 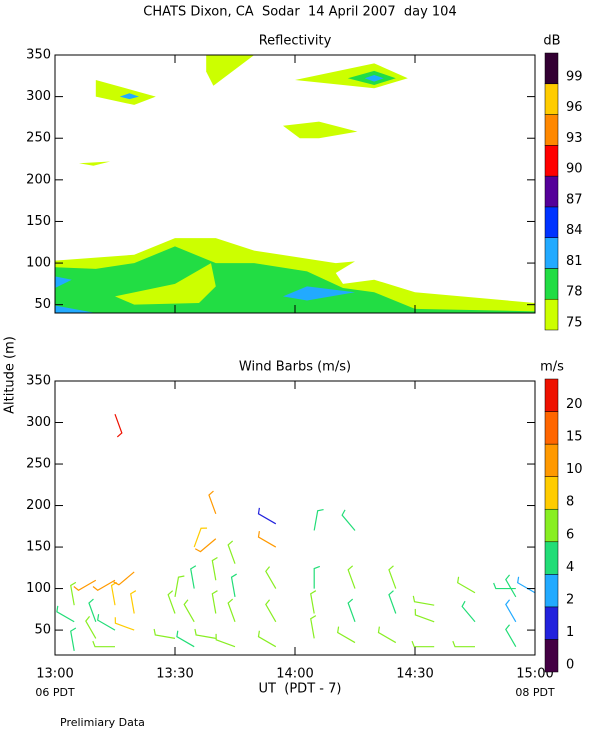 I want to click on x-tick-label: 15:00, so click(x=534, y=674).